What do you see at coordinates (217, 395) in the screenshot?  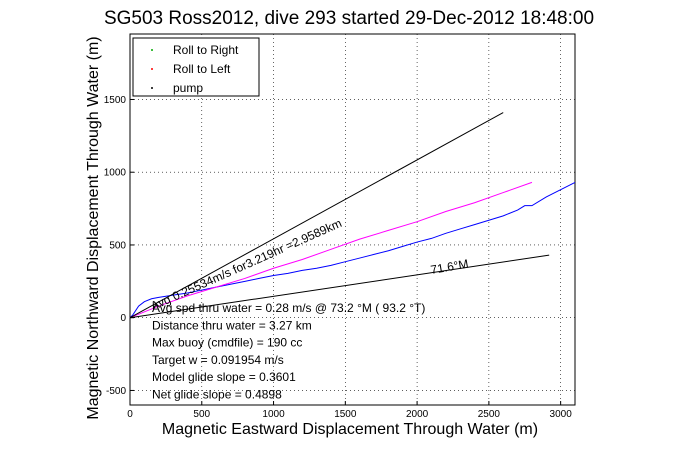 I see `info-line: Net glide slope = 0.4898` at bounding box center [217, 395].